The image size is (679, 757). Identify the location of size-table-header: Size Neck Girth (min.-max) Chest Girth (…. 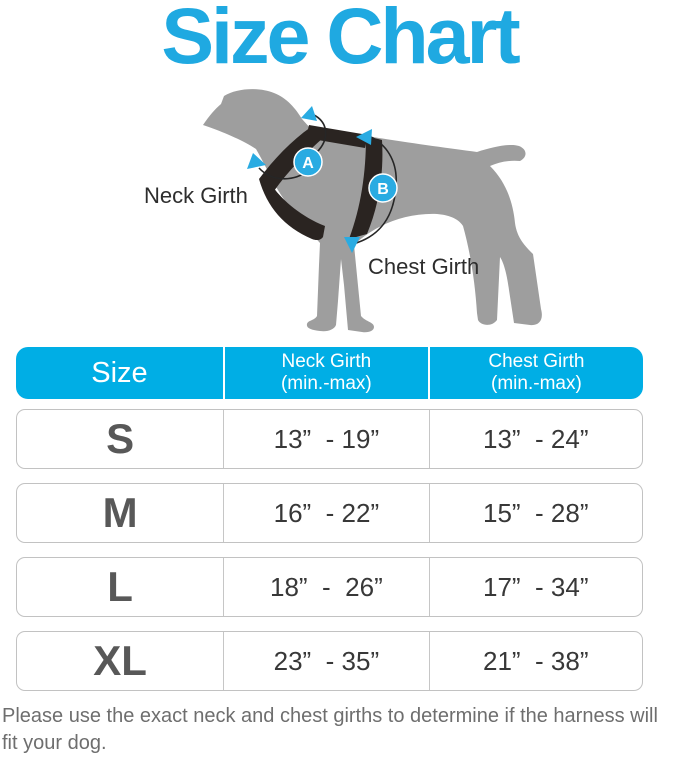
(329, 373).